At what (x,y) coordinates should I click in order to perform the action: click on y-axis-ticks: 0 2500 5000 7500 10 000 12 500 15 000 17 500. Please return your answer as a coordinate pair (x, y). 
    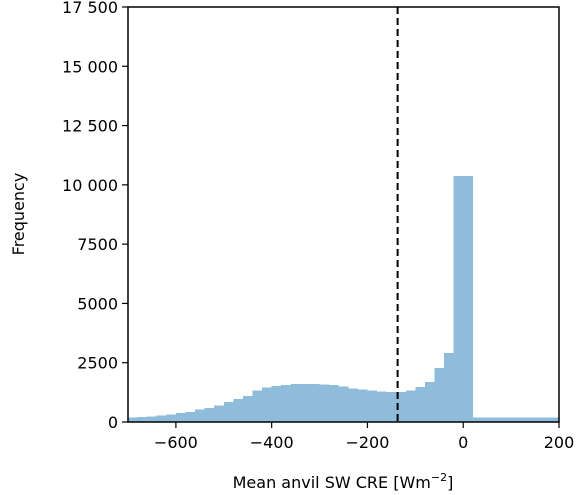
    Looking at the image, I should click on (95, 216).